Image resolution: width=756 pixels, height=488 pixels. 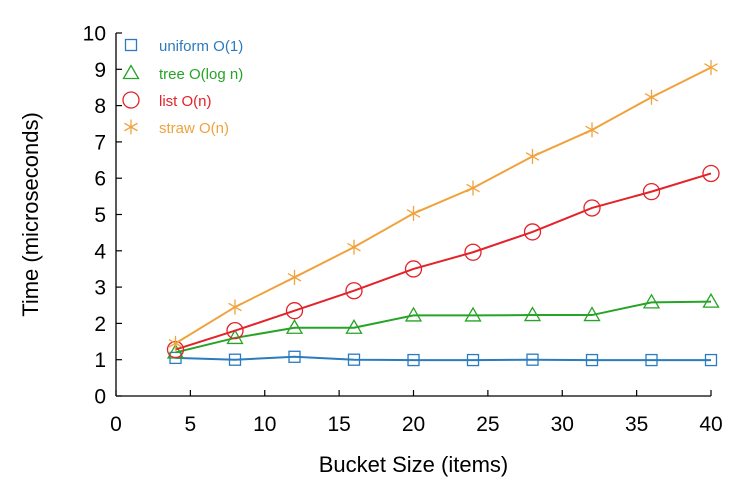 I want to click on x-tick-label: 5, so click(x=191, y=424).